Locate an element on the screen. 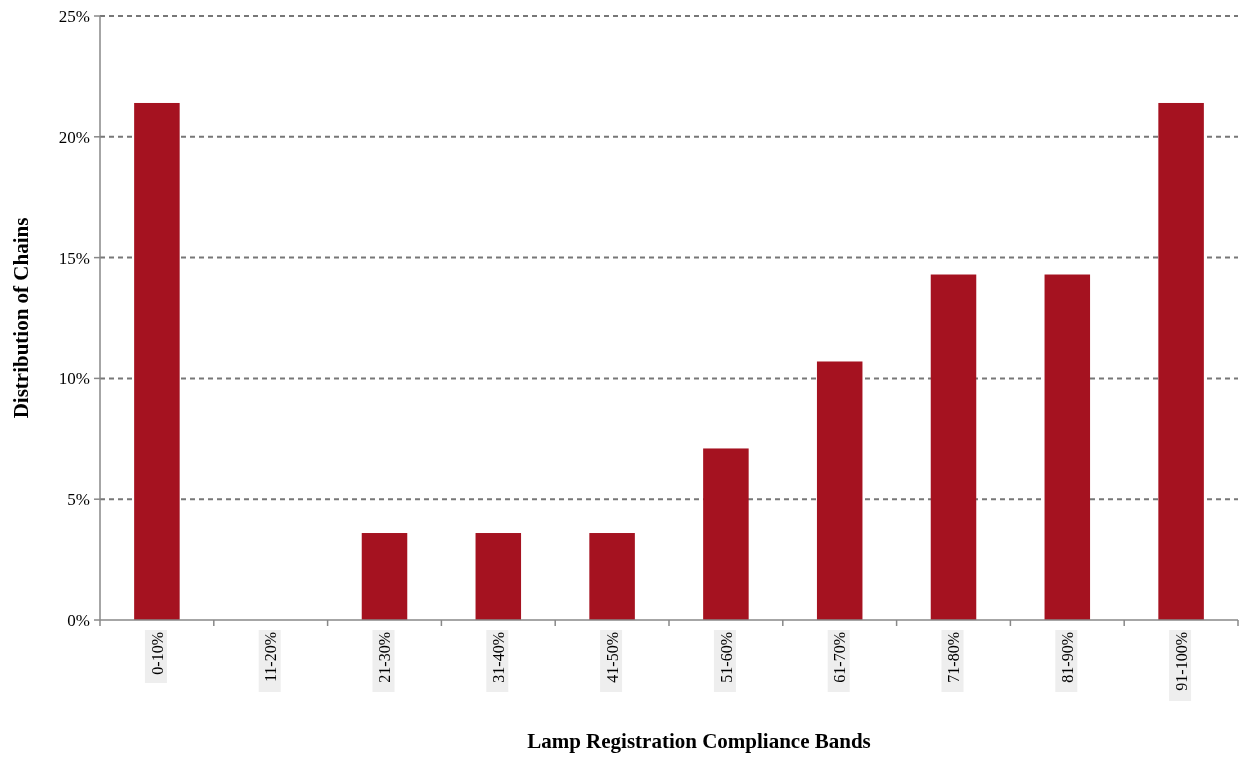 Image resolution: width=1242 pixels, height=758 pixels. y-tick-label: 0% is located at coordinates (78, 620).